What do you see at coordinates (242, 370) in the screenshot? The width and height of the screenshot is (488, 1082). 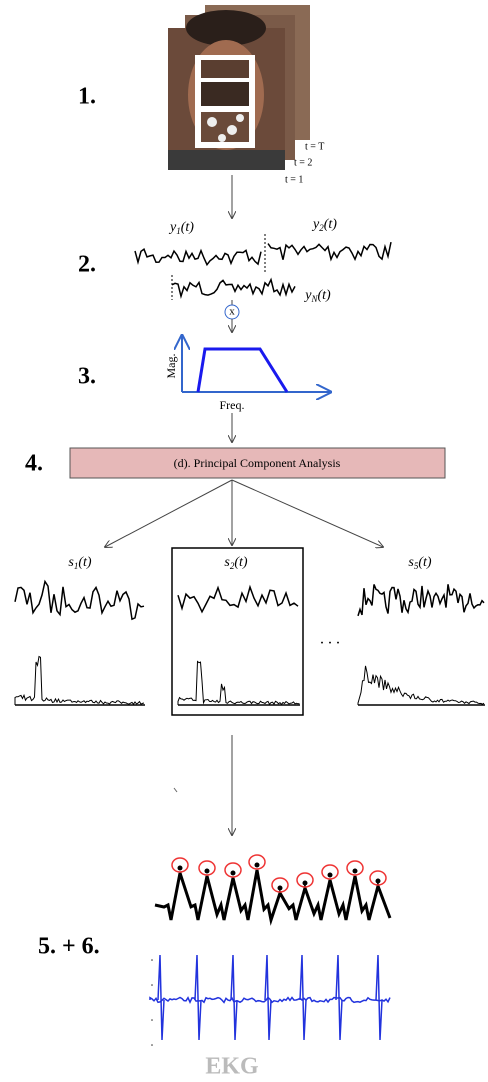 I see `filter-response` at bounding box center [242, 370].